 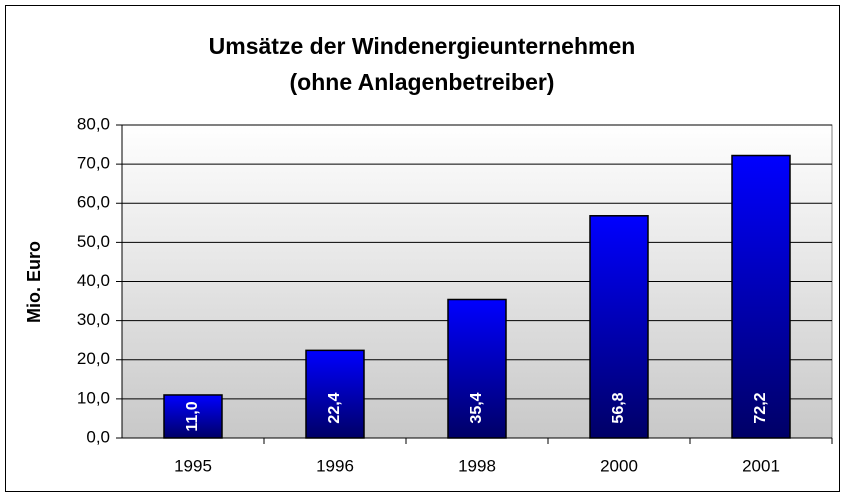 I want to click on x-tick-label: 2001, so click(x=761, y=465).